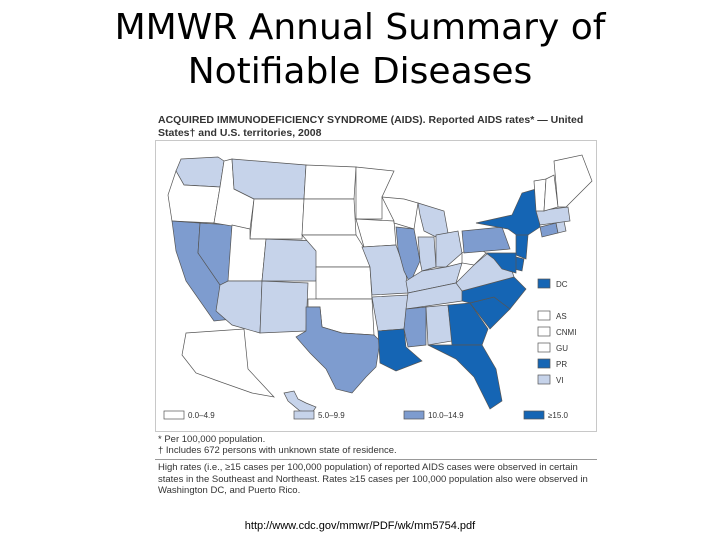 This screenshot has height=540, width=720. What do you see at coordinates (561, 316) in the screenshot?
I see `territory-label-as: AS` at bounding box center [561, 316].